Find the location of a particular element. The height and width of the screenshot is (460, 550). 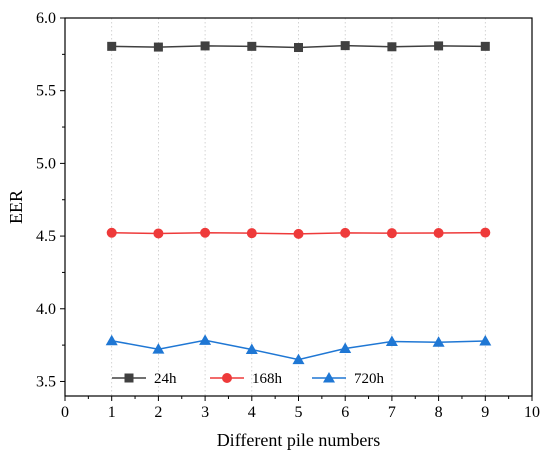

x-tick-label-0: 0 is located at coordinates (65, 412).